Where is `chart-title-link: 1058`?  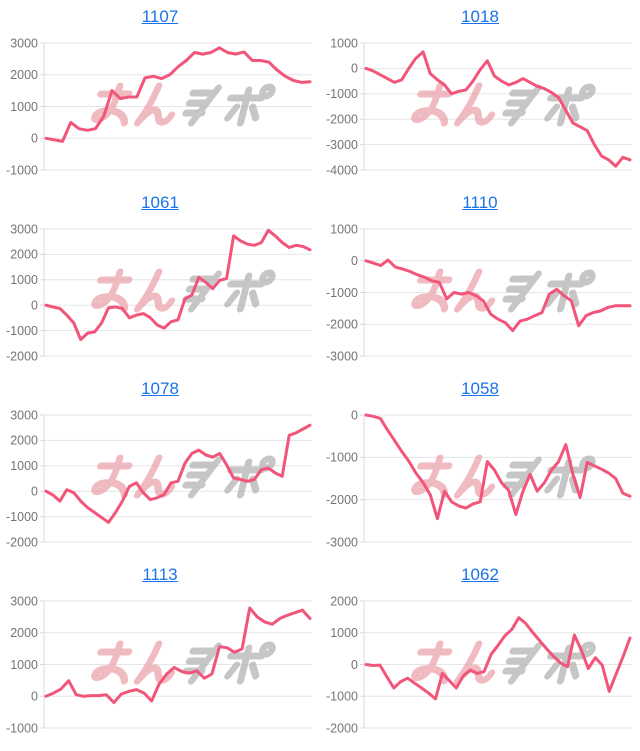
chart-title-link: 1058 is located at coordinates (480, 388).